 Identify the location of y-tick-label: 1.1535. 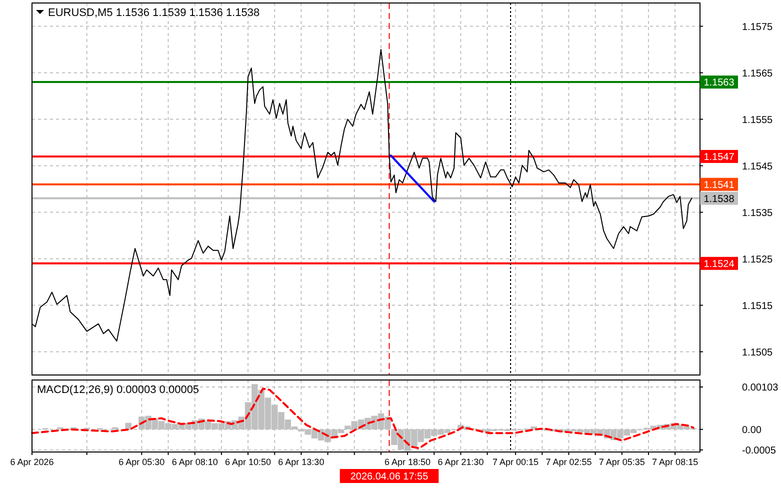
(758, 213).